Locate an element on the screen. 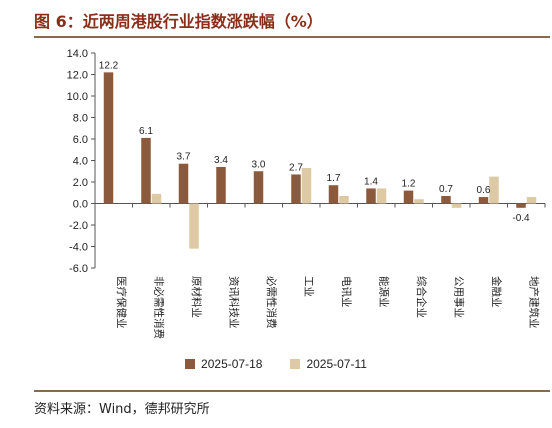  y-tick-label: 8.0 is located at coordinates (80, 119).